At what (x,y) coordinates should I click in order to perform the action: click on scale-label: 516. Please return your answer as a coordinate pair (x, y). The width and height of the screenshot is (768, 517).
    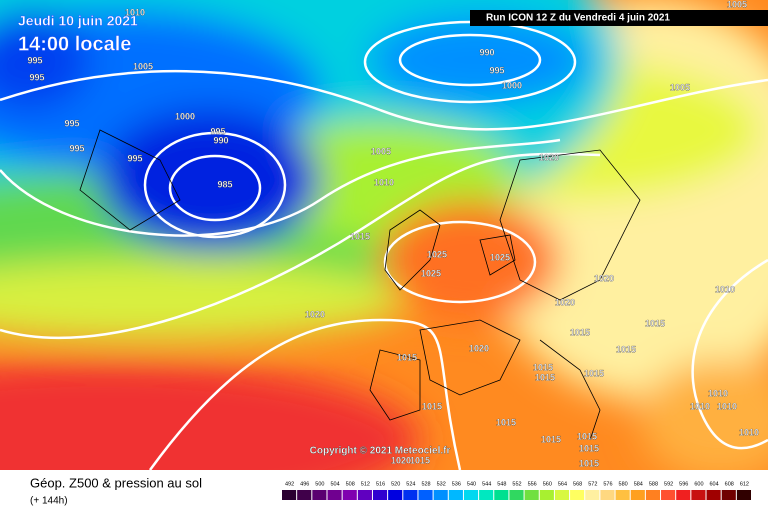
    Looking at the image, I should click on (380, 484).